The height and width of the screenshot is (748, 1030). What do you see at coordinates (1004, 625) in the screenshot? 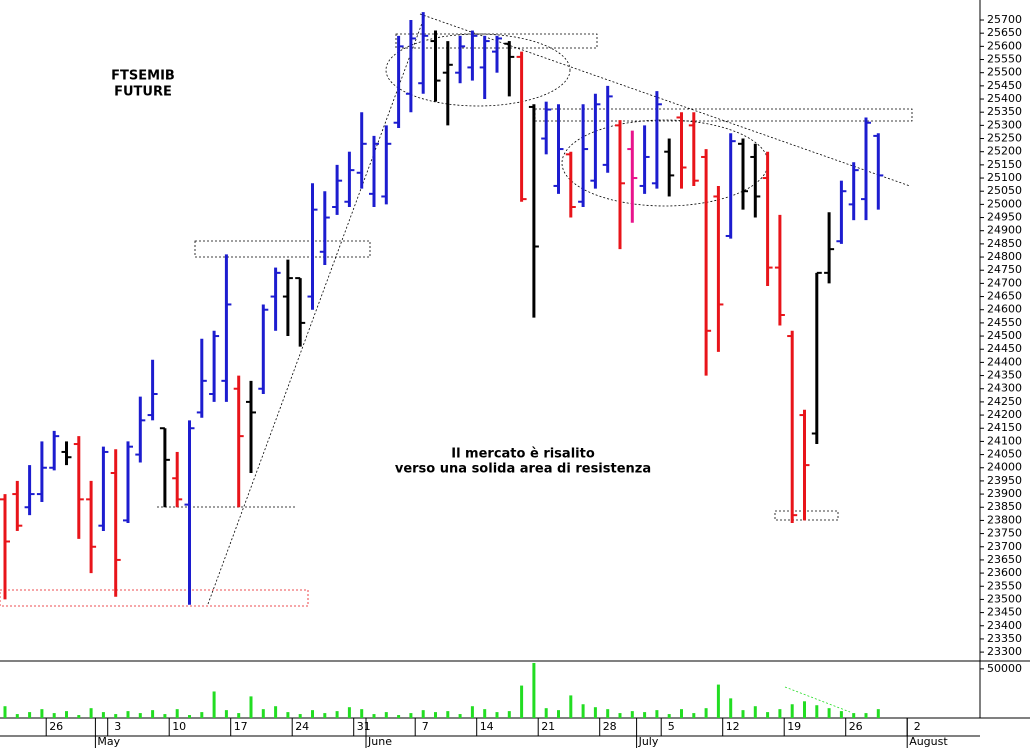
I see `y-tick-label: 23400` at bounding box center [1004, 625].